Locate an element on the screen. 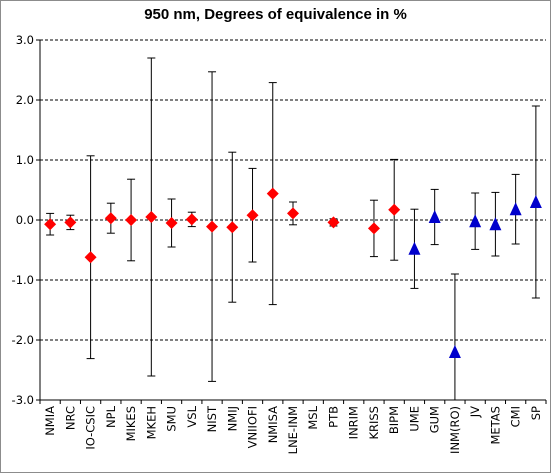 The image size is (551, 473). x-tick-label: NIST is located at coordinates (212, 418).